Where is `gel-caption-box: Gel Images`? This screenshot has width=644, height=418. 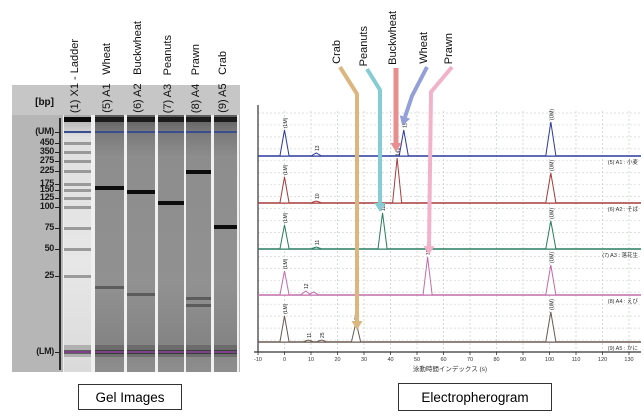
gel-caption-box: Gel Images is located at coordinates (130, 397).